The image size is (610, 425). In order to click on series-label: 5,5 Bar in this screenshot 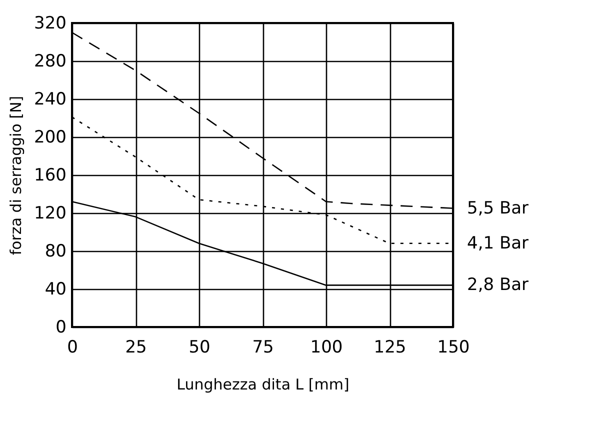, I will do `click(498, 208)`.